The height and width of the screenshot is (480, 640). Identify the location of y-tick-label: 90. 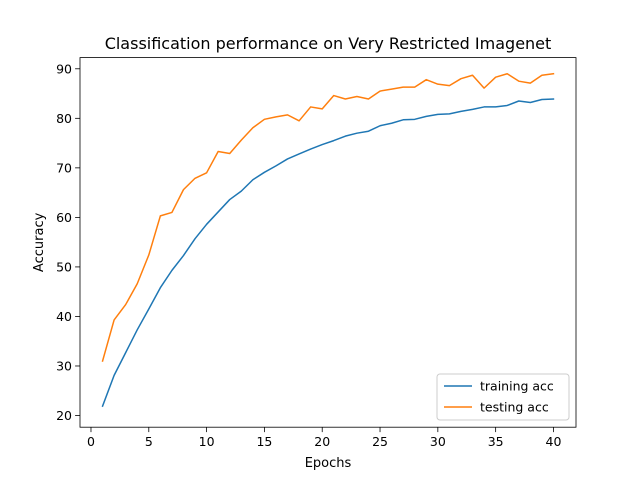
(64, 68).